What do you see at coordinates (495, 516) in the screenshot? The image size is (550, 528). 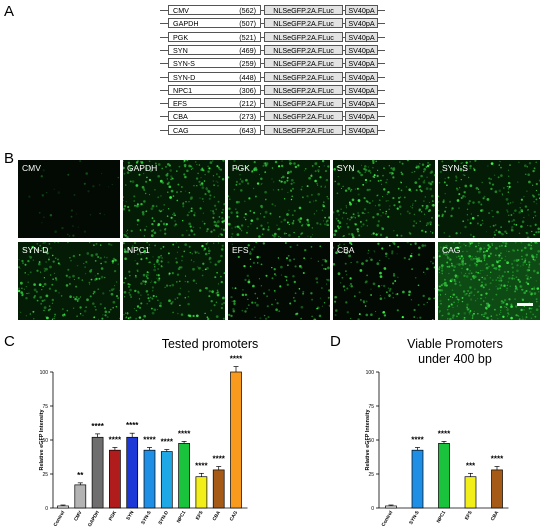 I see `category-label: CBA` at bounding box center [495, 516].